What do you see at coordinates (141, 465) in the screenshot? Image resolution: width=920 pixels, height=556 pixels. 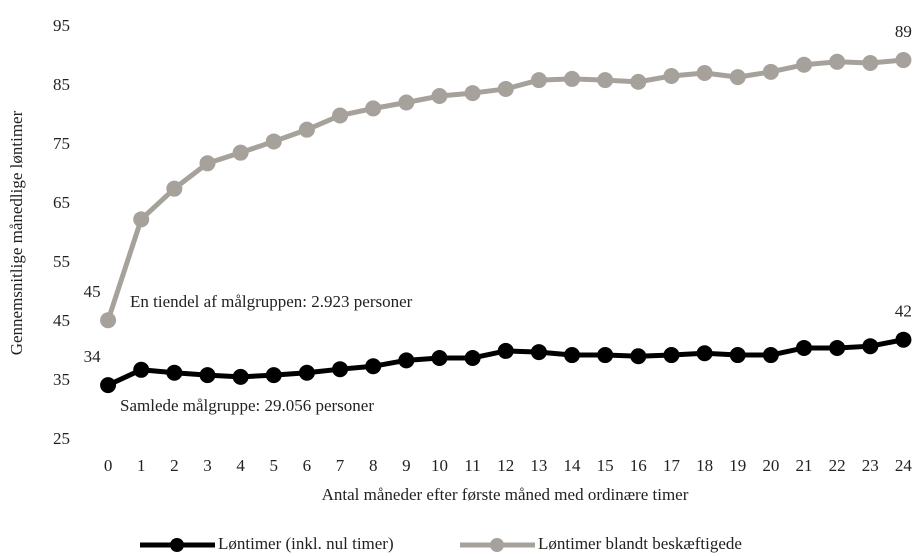 I see `x-tick-label: 1` at bounding box center [141, 465].